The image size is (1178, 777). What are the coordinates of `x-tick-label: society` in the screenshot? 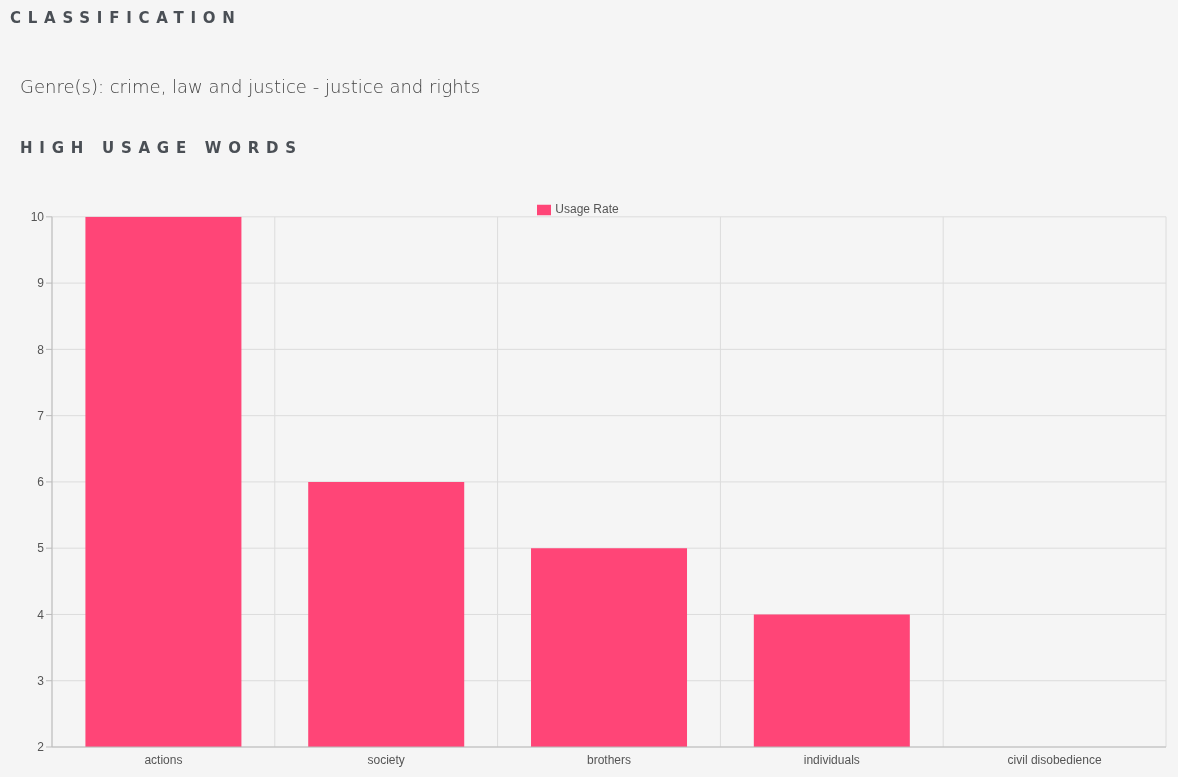 It's located at (386, 759).